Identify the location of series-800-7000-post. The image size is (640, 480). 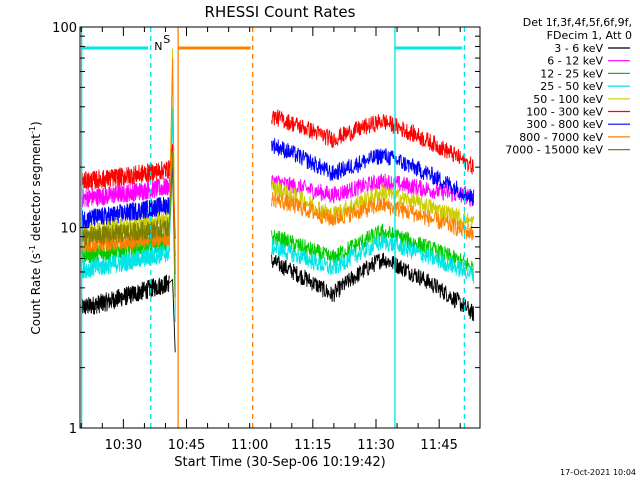
(372, 216).